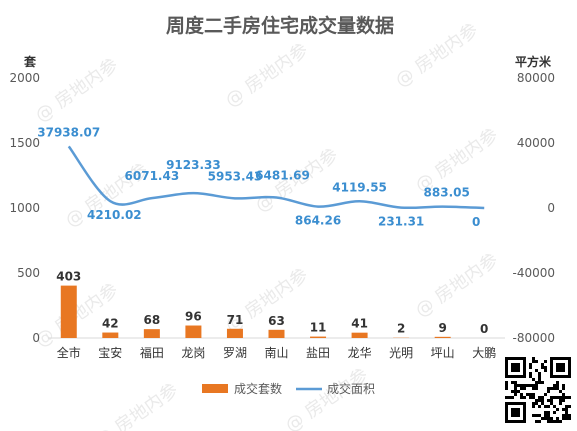 The height and width of the screenshot is (431, 577). I want to click on bar-value-label: 9, so click(443, 328).